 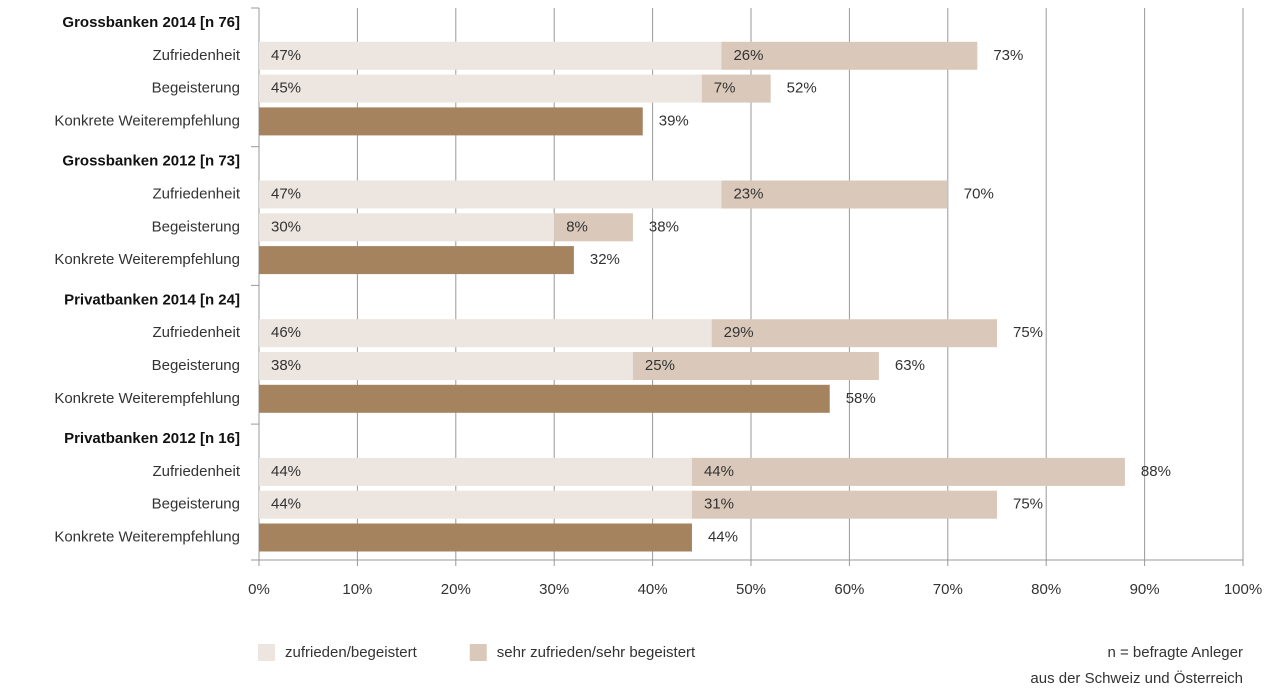 What do you see at coordinates (151, 161) in the screenshot?
I see `group-label: Grossbanken 2012 [n 73]` at bounding box center [151, 161].